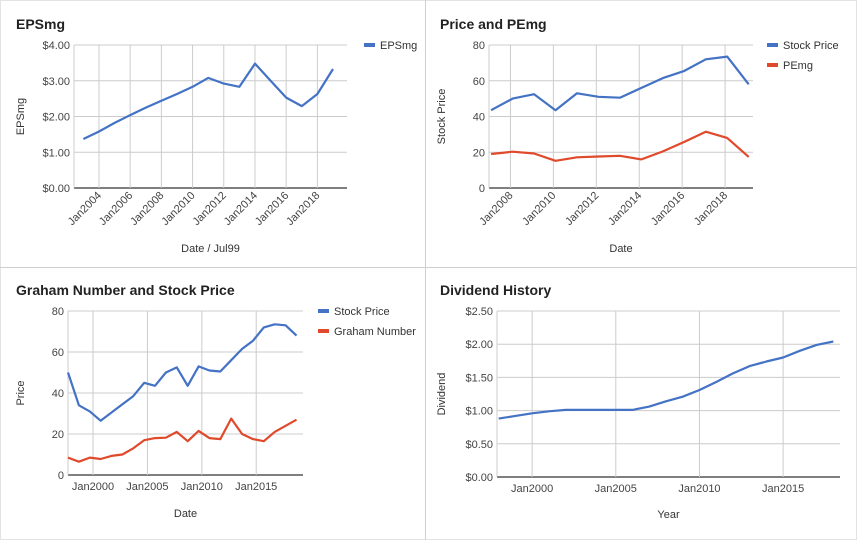 The width and height of the screenshot is (857, 540). What do you see at coordinates (56, 46) in the screenshot?
I see `y-tick-label: $4.00` at bounding box center [56, 46].